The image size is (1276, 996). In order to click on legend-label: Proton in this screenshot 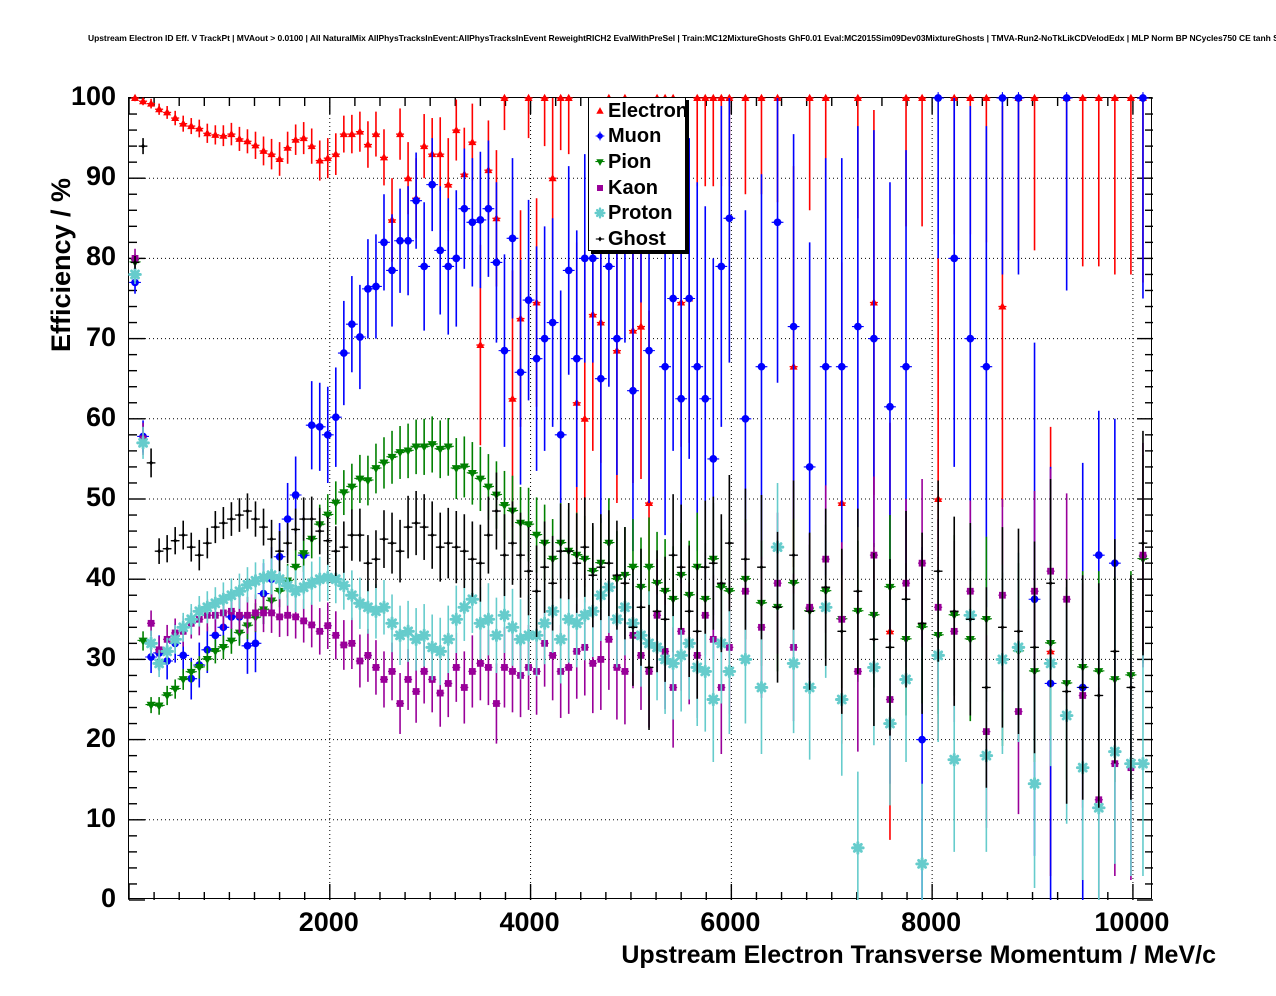, I will do `click(640, 213)`.